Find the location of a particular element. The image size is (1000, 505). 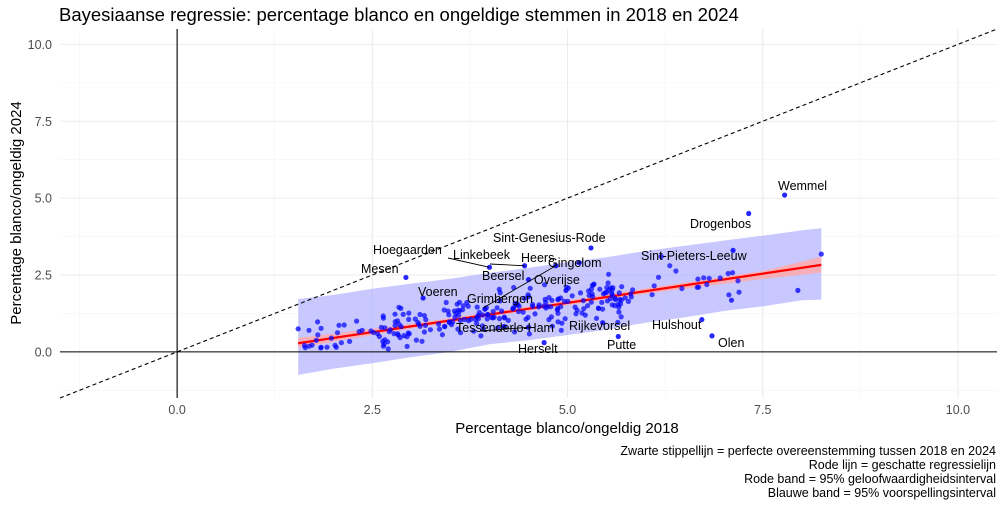

point-label: Grimbergen is located at coordinates (500, 299).